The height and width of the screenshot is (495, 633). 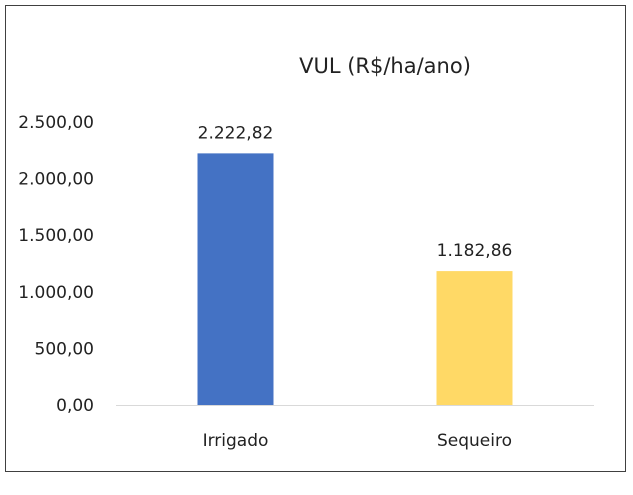 I want to click on category-label-irrigado: Irrigado, so click(x=236, y=441).